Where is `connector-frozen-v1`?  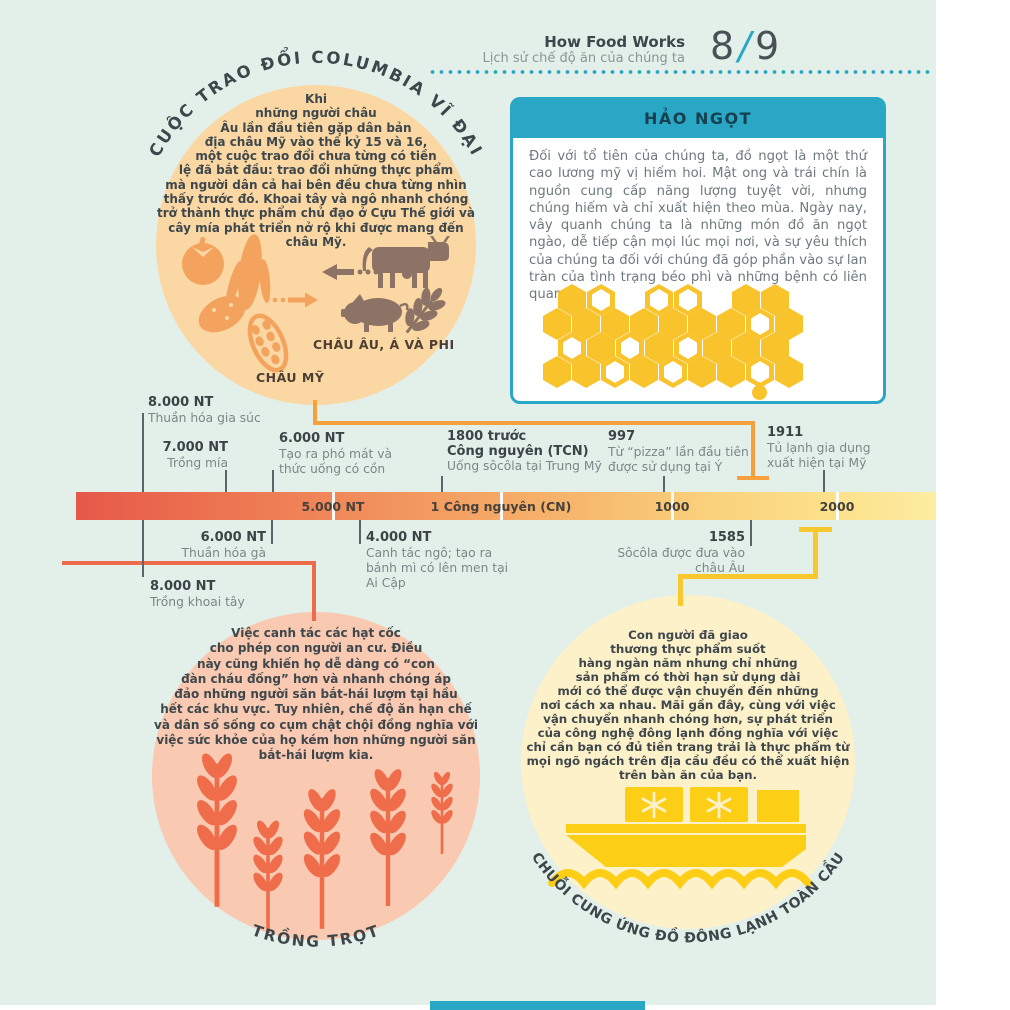
connector-frozen-v1 is located at coordinates (815, 553).